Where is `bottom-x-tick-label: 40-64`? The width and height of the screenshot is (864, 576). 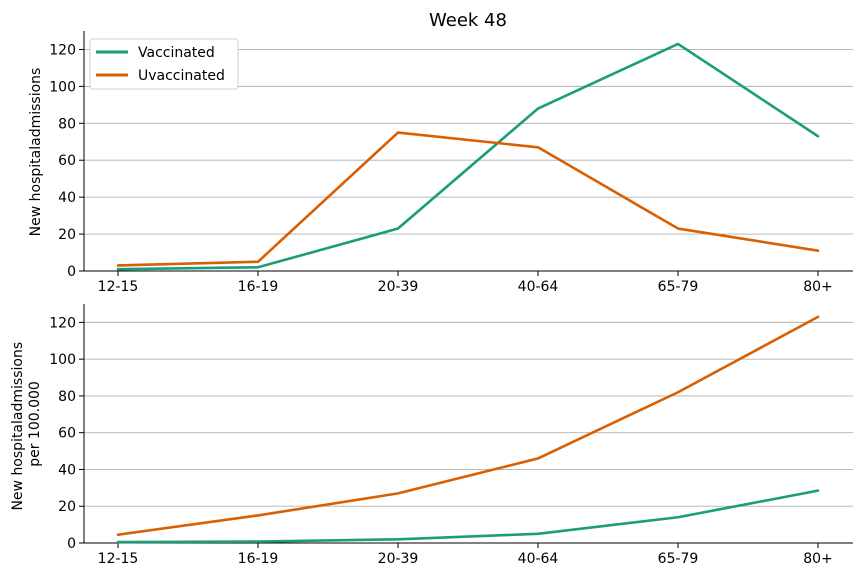
bottom-x-tick-label: 40-64 is located at coordinates (538, 559).